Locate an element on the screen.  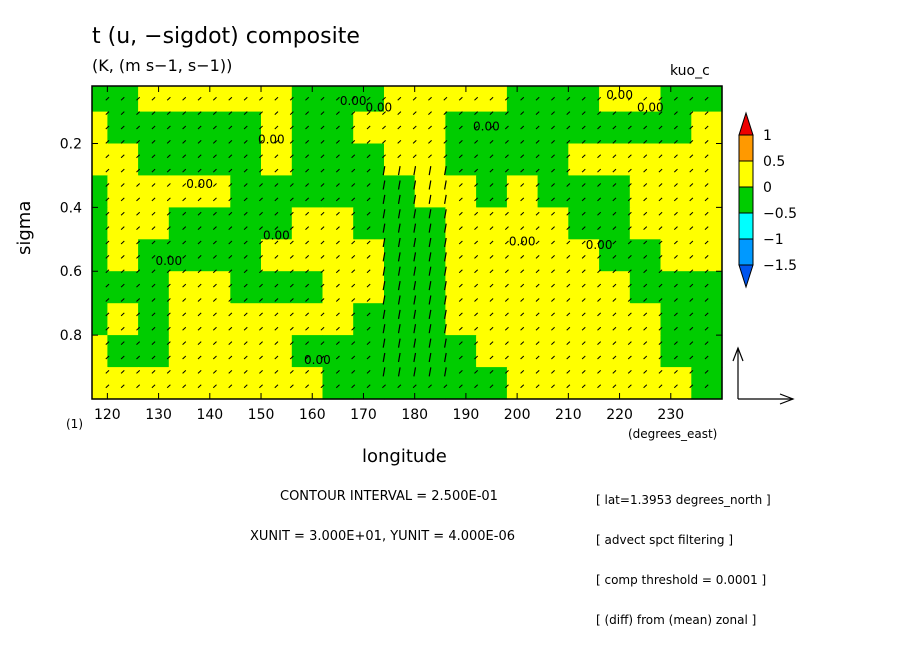
x-tick-label: 150 is located at coordinates (261, 415).